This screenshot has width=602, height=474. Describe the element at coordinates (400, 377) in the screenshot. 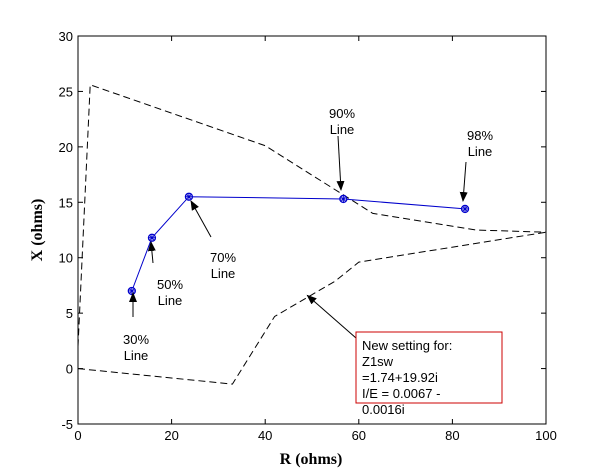

I see `text-box-line-3: =1.74+19.92i` at that location.